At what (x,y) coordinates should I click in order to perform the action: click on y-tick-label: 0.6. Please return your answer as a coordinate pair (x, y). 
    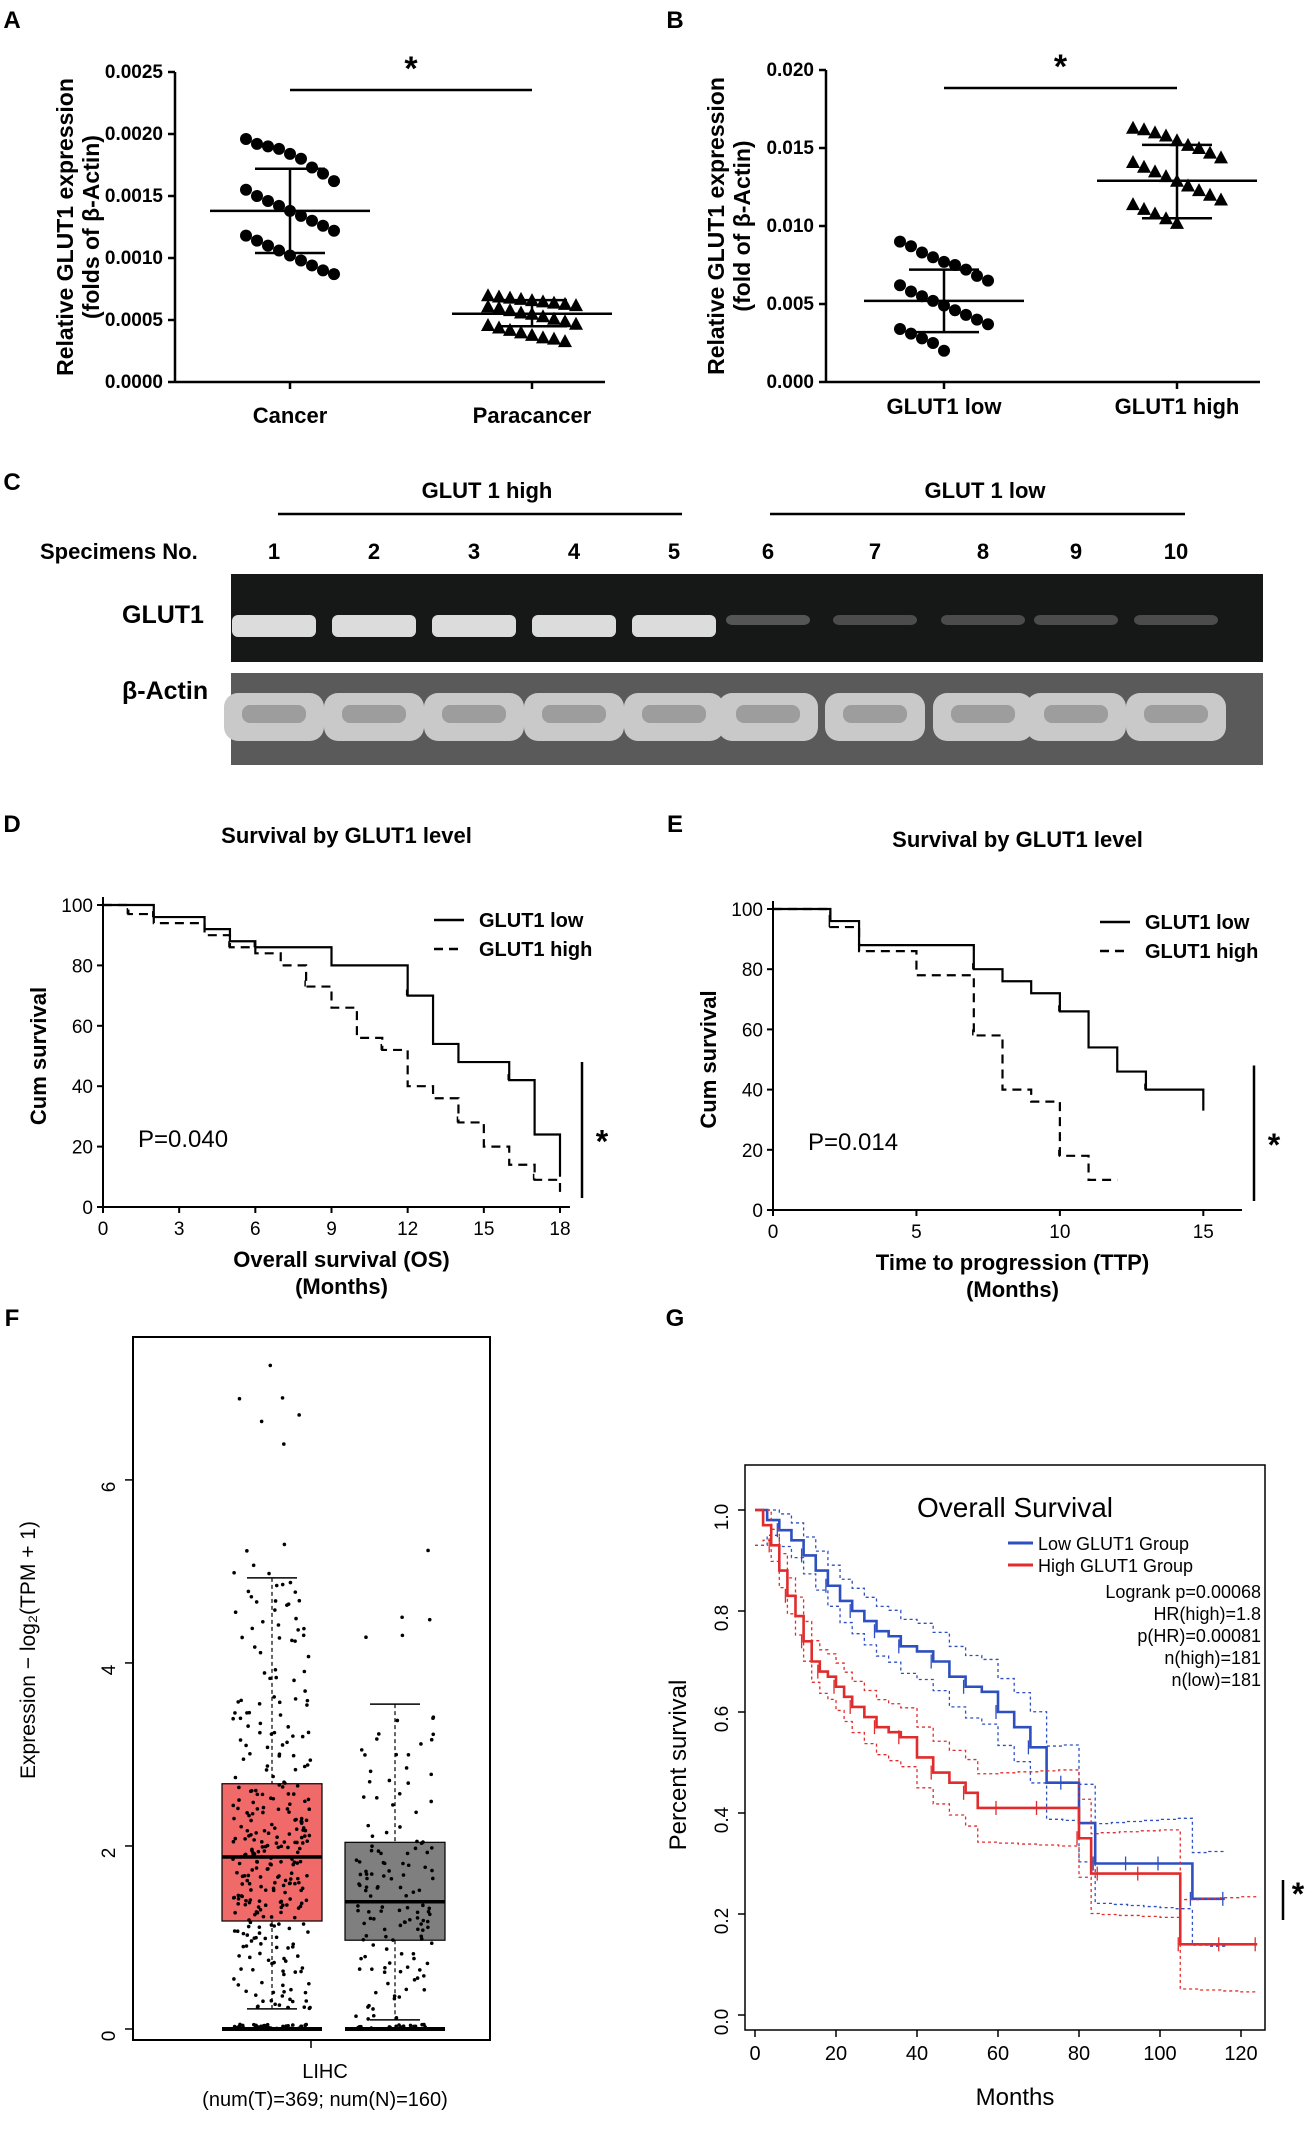
    Looking at the image, I should click on (722, 1719).